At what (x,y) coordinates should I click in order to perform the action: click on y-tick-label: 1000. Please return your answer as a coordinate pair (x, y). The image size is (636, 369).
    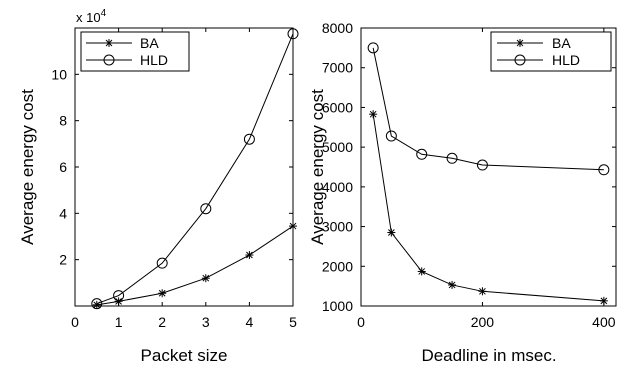
    Looking at the image, I should click on (337, 306).